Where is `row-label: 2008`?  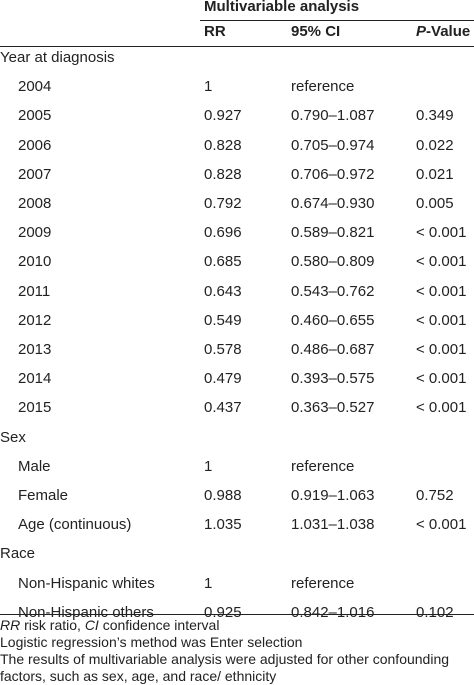
row-label: 2008 is located at coordinates (35, 203).